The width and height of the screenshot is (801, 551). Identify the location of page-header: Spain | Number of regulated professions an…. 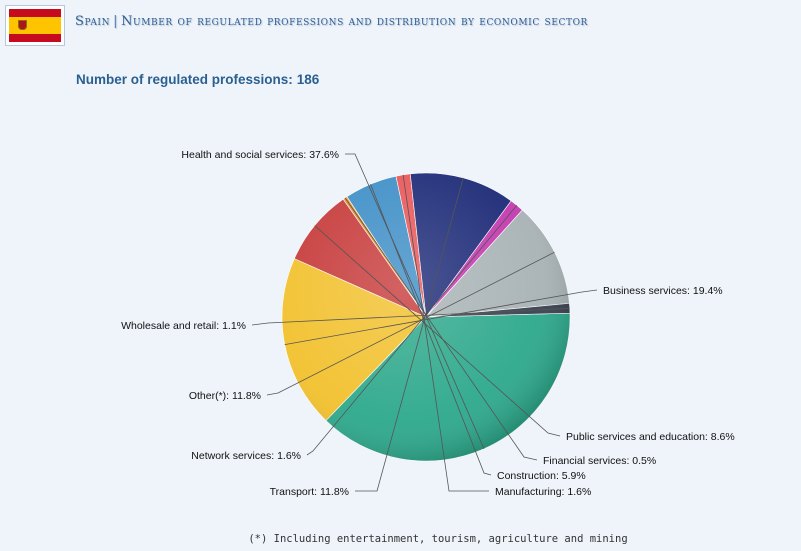
(400, 28).